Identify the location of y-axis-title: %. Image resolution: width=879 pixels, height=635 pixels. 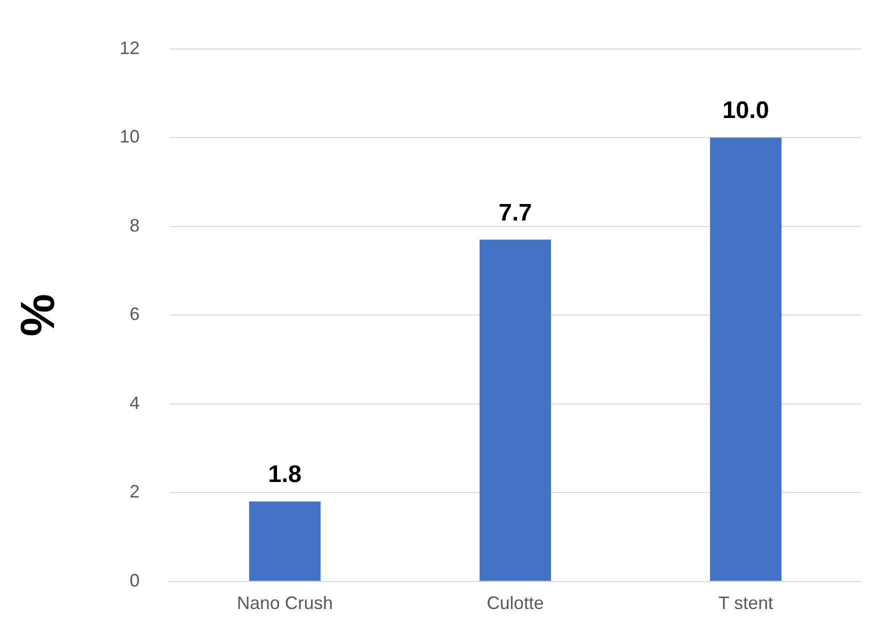
(39, 315).